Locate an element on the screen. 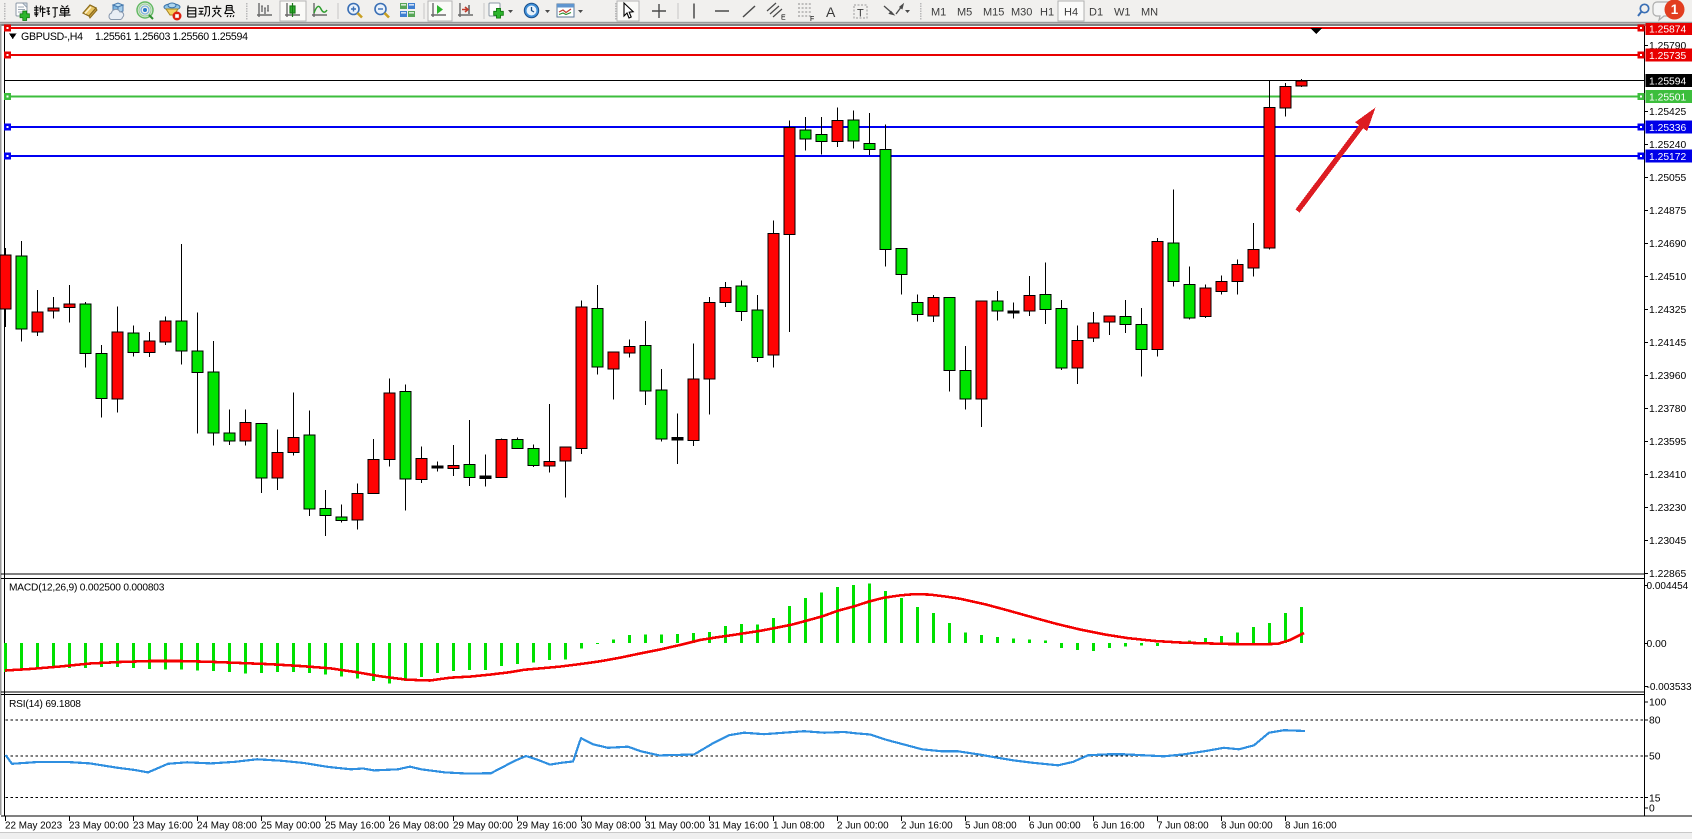  svg-text: 5 Jun 08:00 is located at coordinates (991, 825).